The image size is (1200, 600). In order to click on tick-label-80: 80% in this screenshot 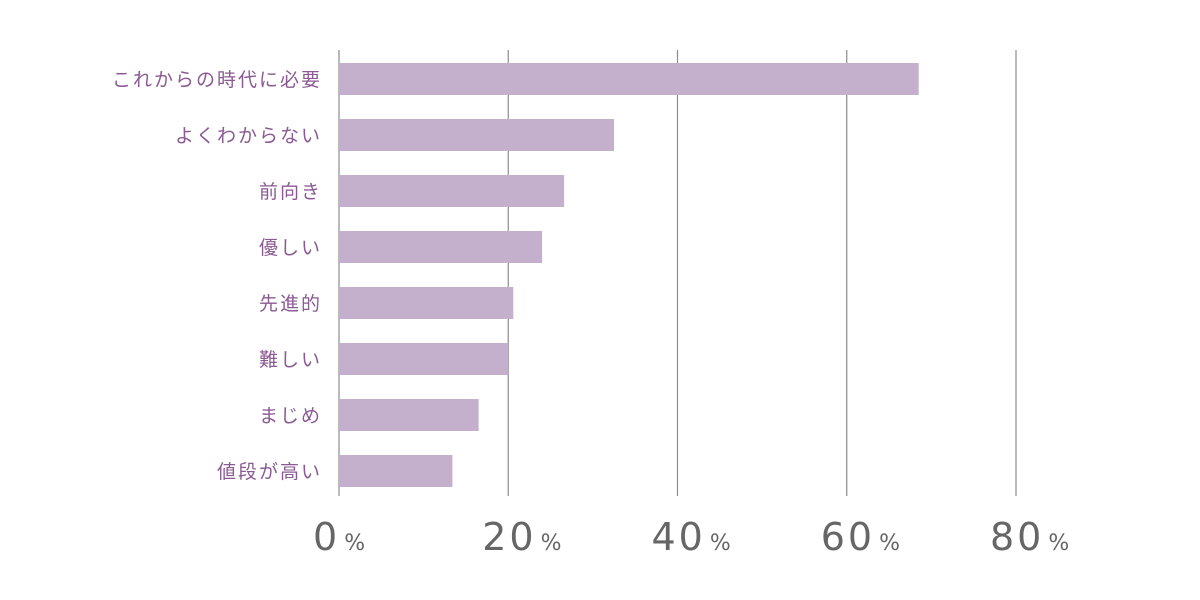, I will do `click(1029, 537)`.